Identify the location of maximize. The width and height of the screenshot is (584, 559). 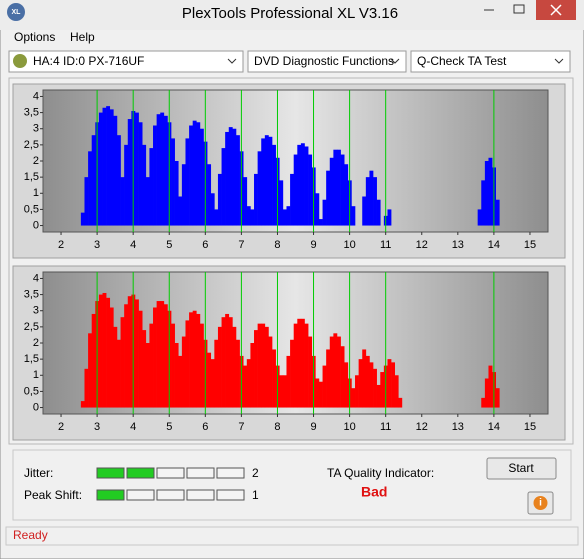
(519, 9).